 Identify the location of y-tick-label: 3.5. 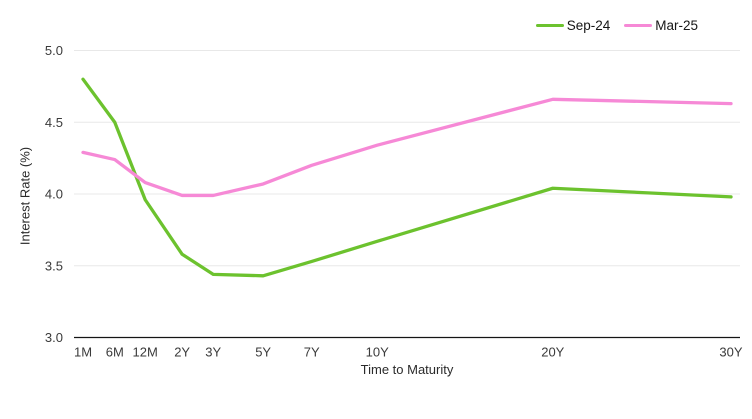
(54, 265).